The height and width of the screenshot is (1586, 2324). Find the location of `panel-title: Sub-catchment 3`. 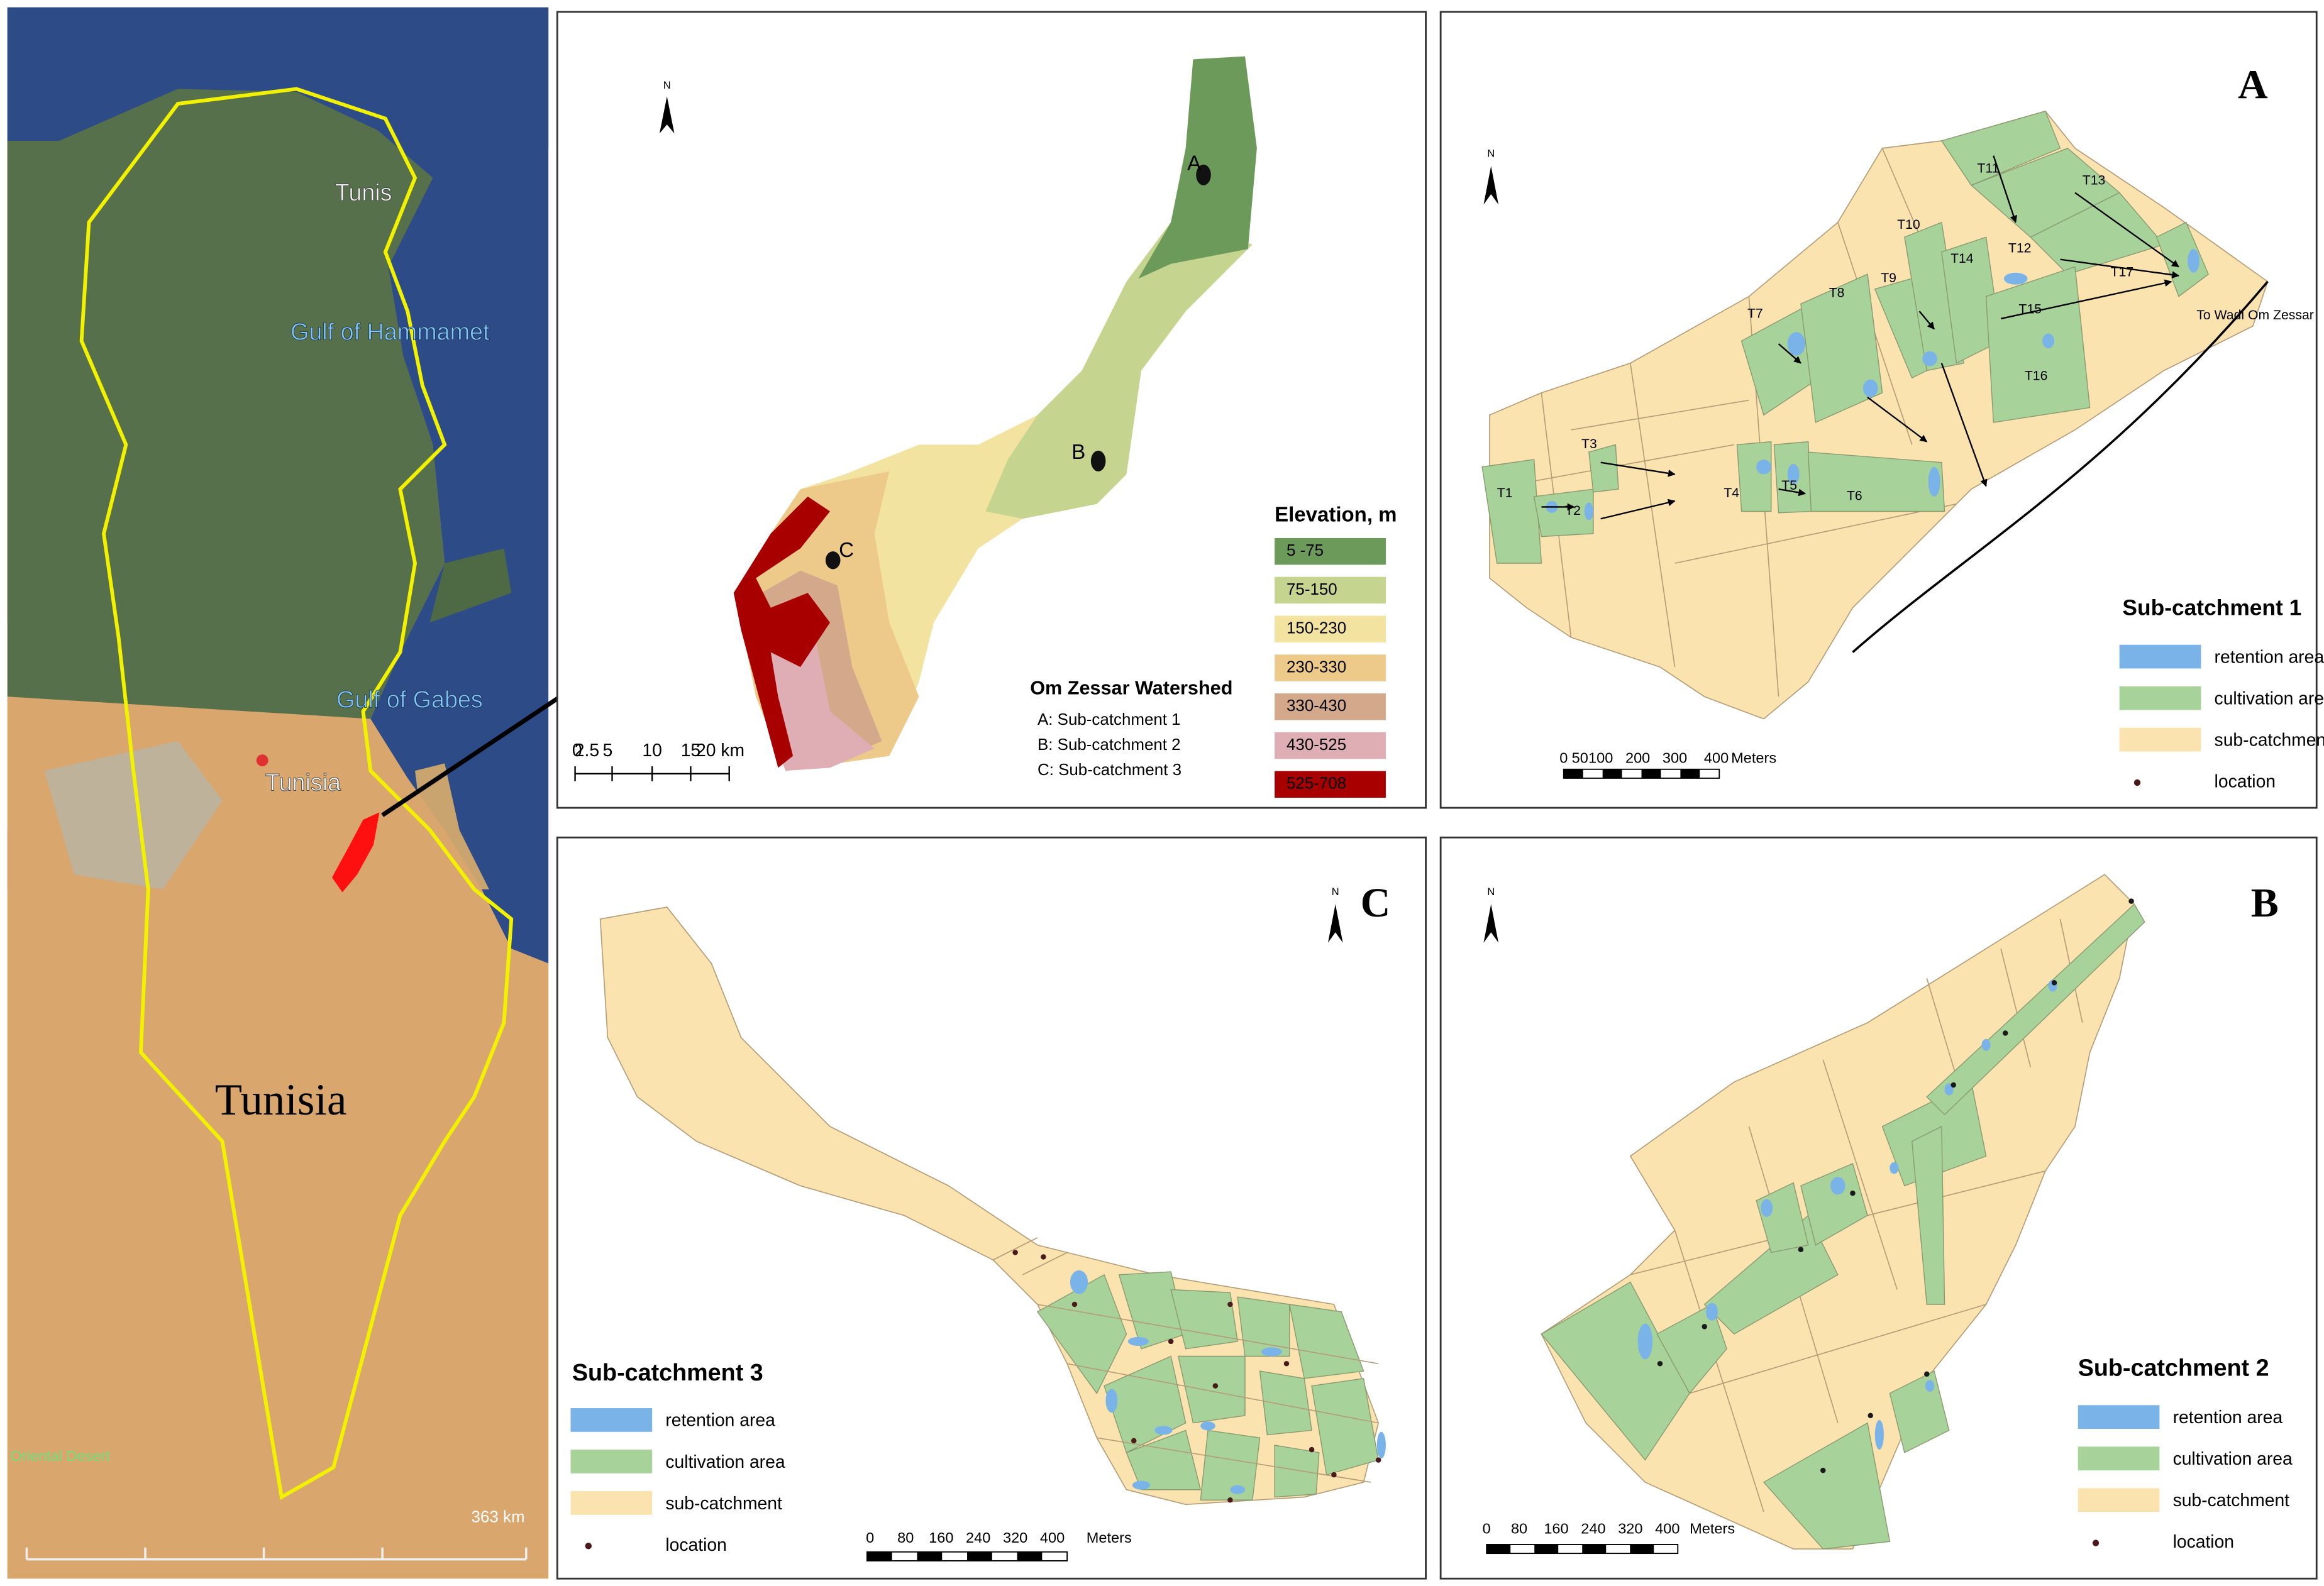

panel-title: Sub-catchment 3 is located at coordinates (667, 1372).